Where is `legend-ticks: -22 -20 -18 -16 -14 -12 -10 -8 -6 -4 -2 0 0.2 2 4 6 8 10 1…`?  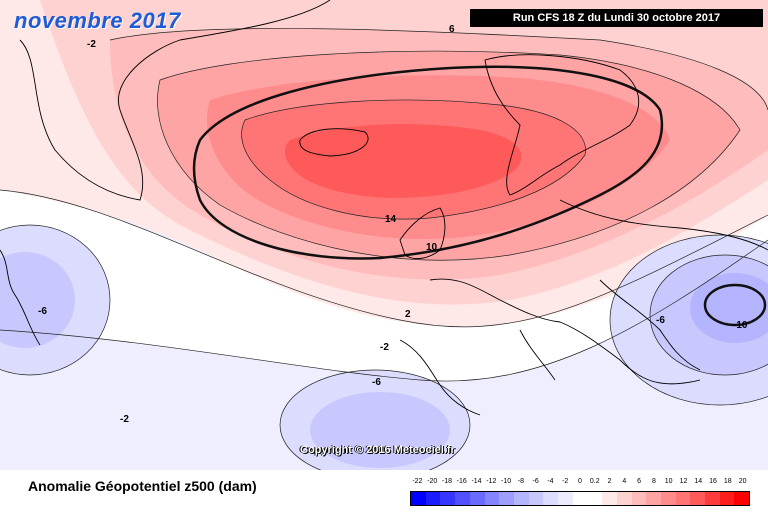
legend-ticks: -22 -20 -18 -16 -14 -12 -10 -8 -6 -4 -2 0 0.2 2 4 6 8 10 1… is located at coordinates (580, 484).